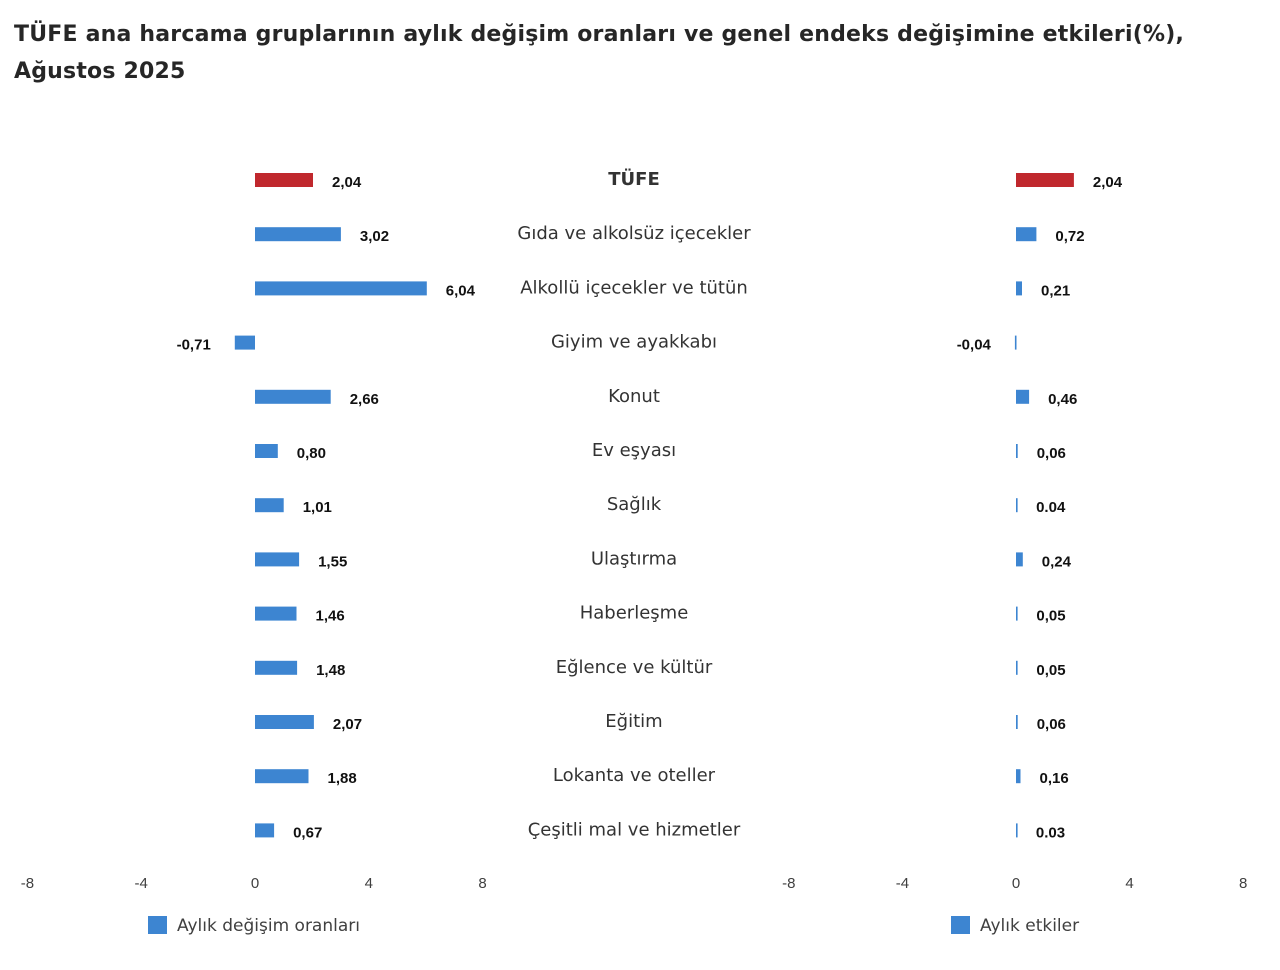 The image size is (1280, 970). What do you see at coordinates (369, 883) in the screenshot?
I see `x-tick-change-3: 4` at bounding box center [369, 883].